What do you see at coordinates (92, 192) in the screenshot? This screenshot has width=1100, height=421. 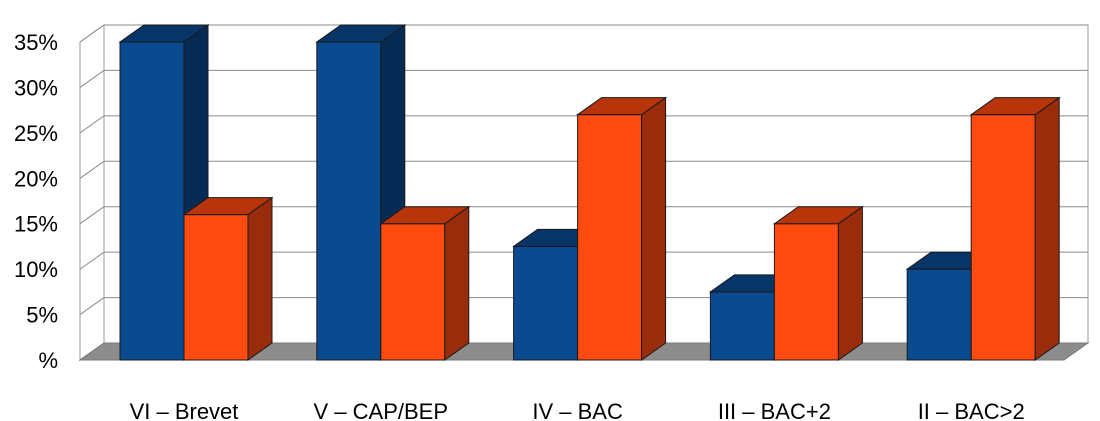 I see `side-wall` at bounding box center [92, 192].